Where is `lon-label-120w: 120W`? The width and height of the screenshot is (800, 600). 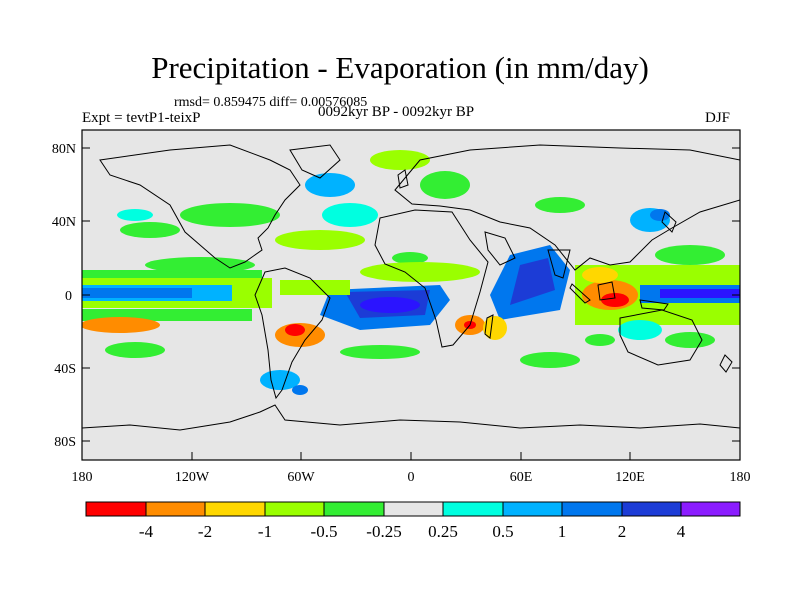
lon-label-120w: 120W is located at coordinates (192, 477).